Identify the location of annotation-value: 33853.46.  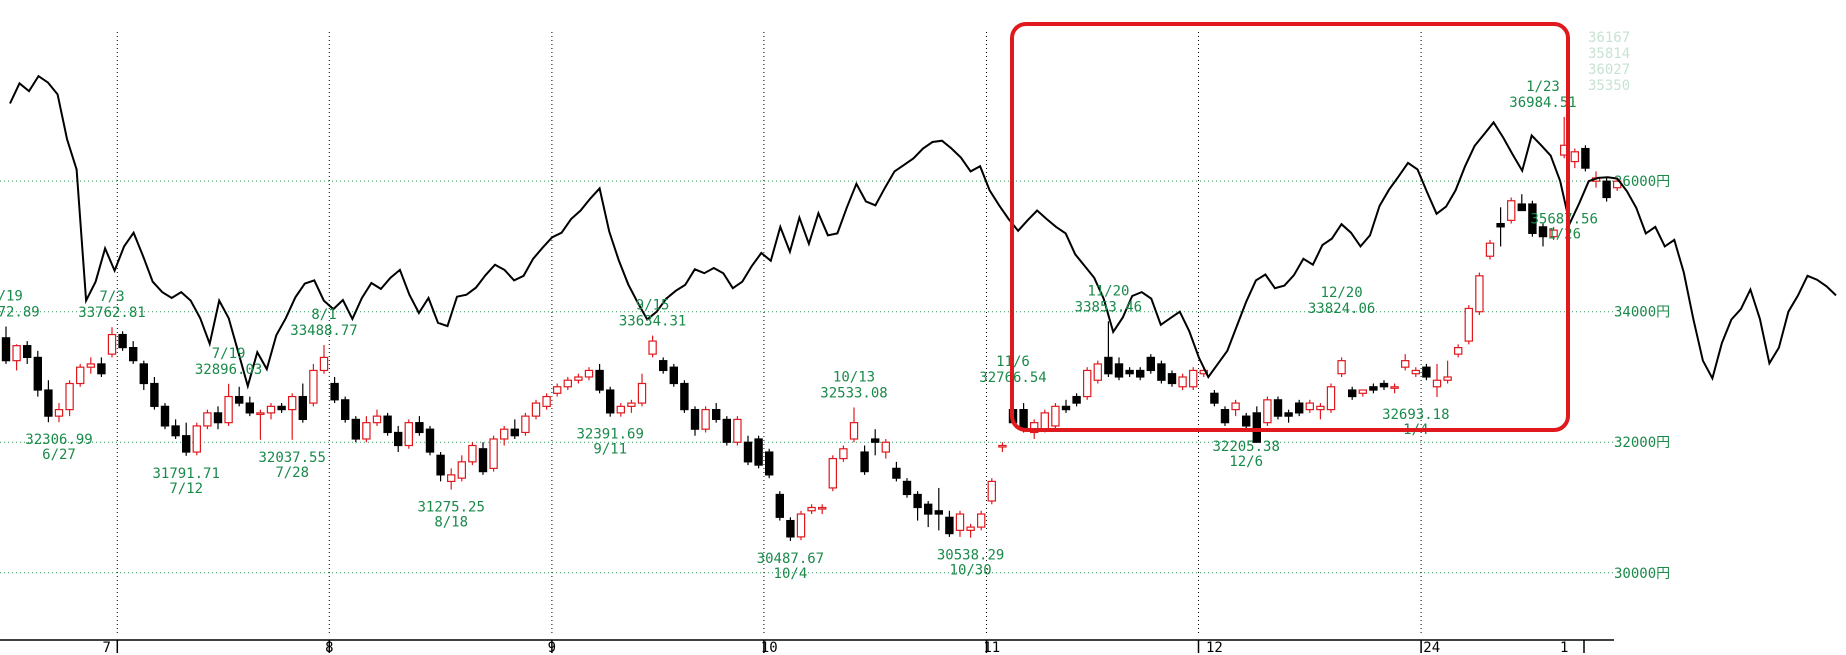
(1108, 307).